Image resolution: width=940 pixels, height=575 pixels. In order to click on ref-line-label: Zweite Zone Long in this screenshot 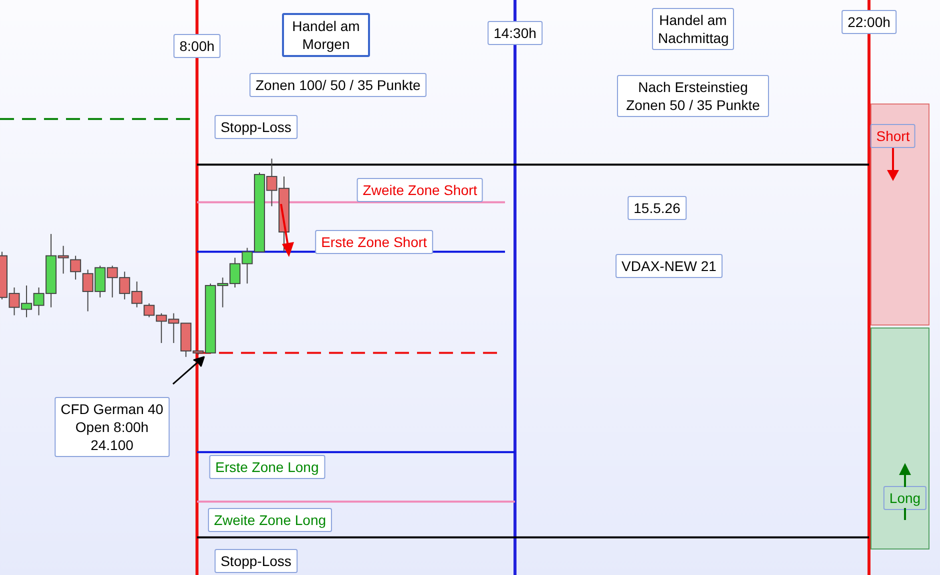, I will do `click(270, 520)`.